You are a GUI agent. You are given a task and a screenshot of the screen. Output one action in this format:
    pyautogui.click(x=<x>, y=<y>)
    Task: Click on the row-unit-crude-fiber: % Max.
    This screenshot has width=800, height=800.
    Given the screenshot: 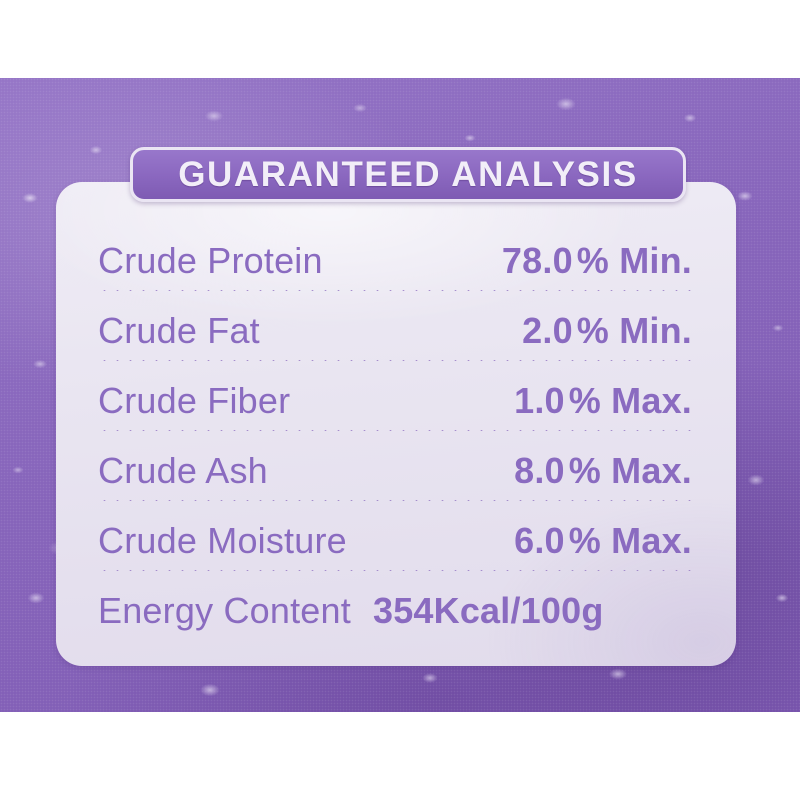 What is the action you would take?
    pyautogui.click(x=630, y=400)
    